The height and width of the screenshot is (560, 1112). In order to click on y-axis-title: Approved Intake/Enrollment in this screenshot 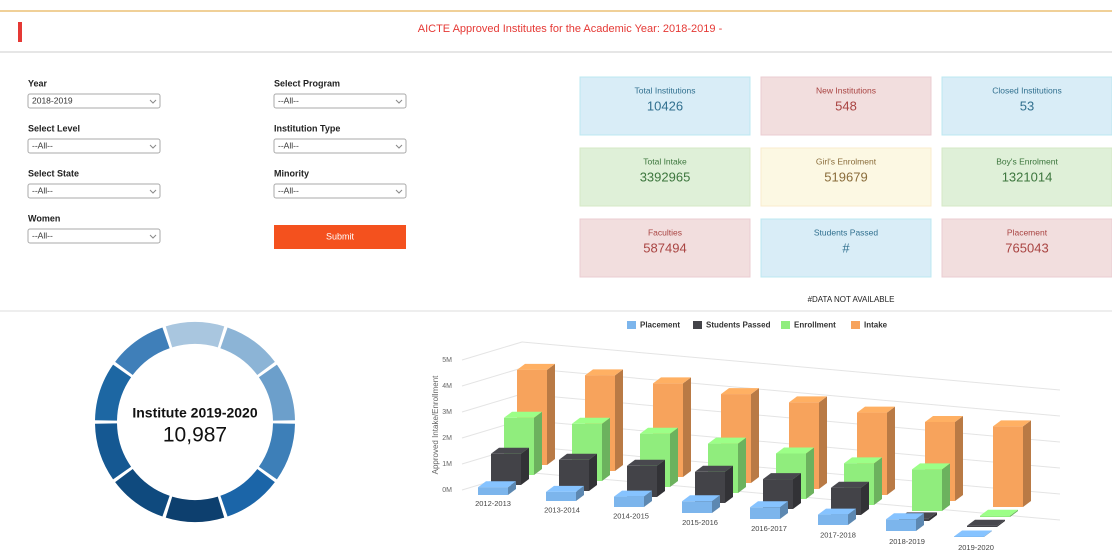, I will do `click(435, 425)`.